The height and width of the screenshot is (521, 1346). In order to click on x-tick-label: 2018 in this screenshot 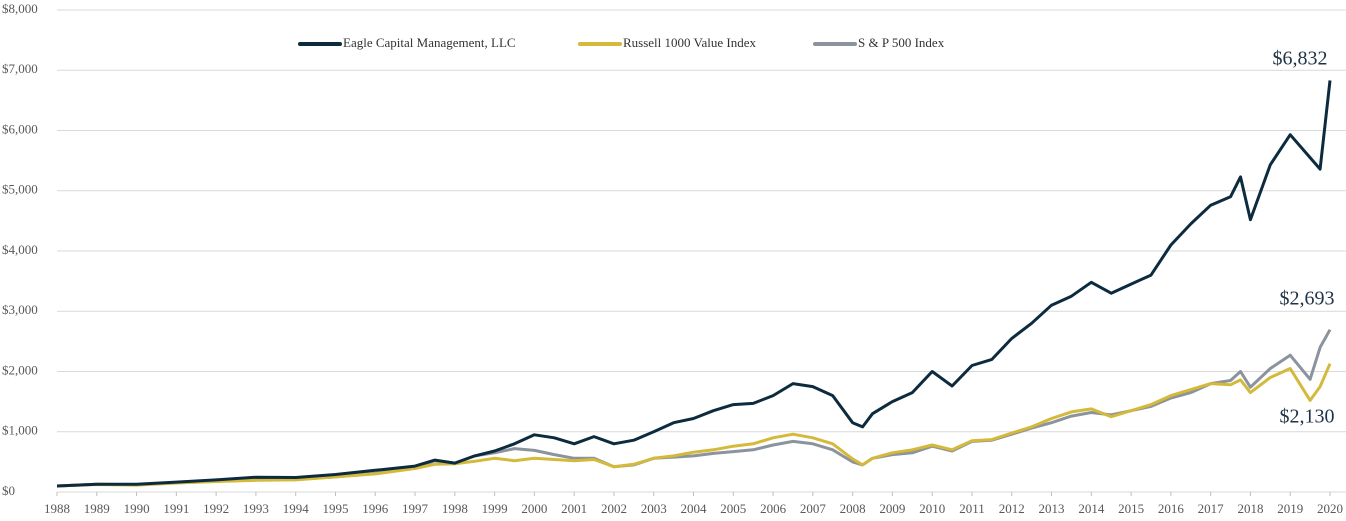, I will do `click(1250, 508)`.